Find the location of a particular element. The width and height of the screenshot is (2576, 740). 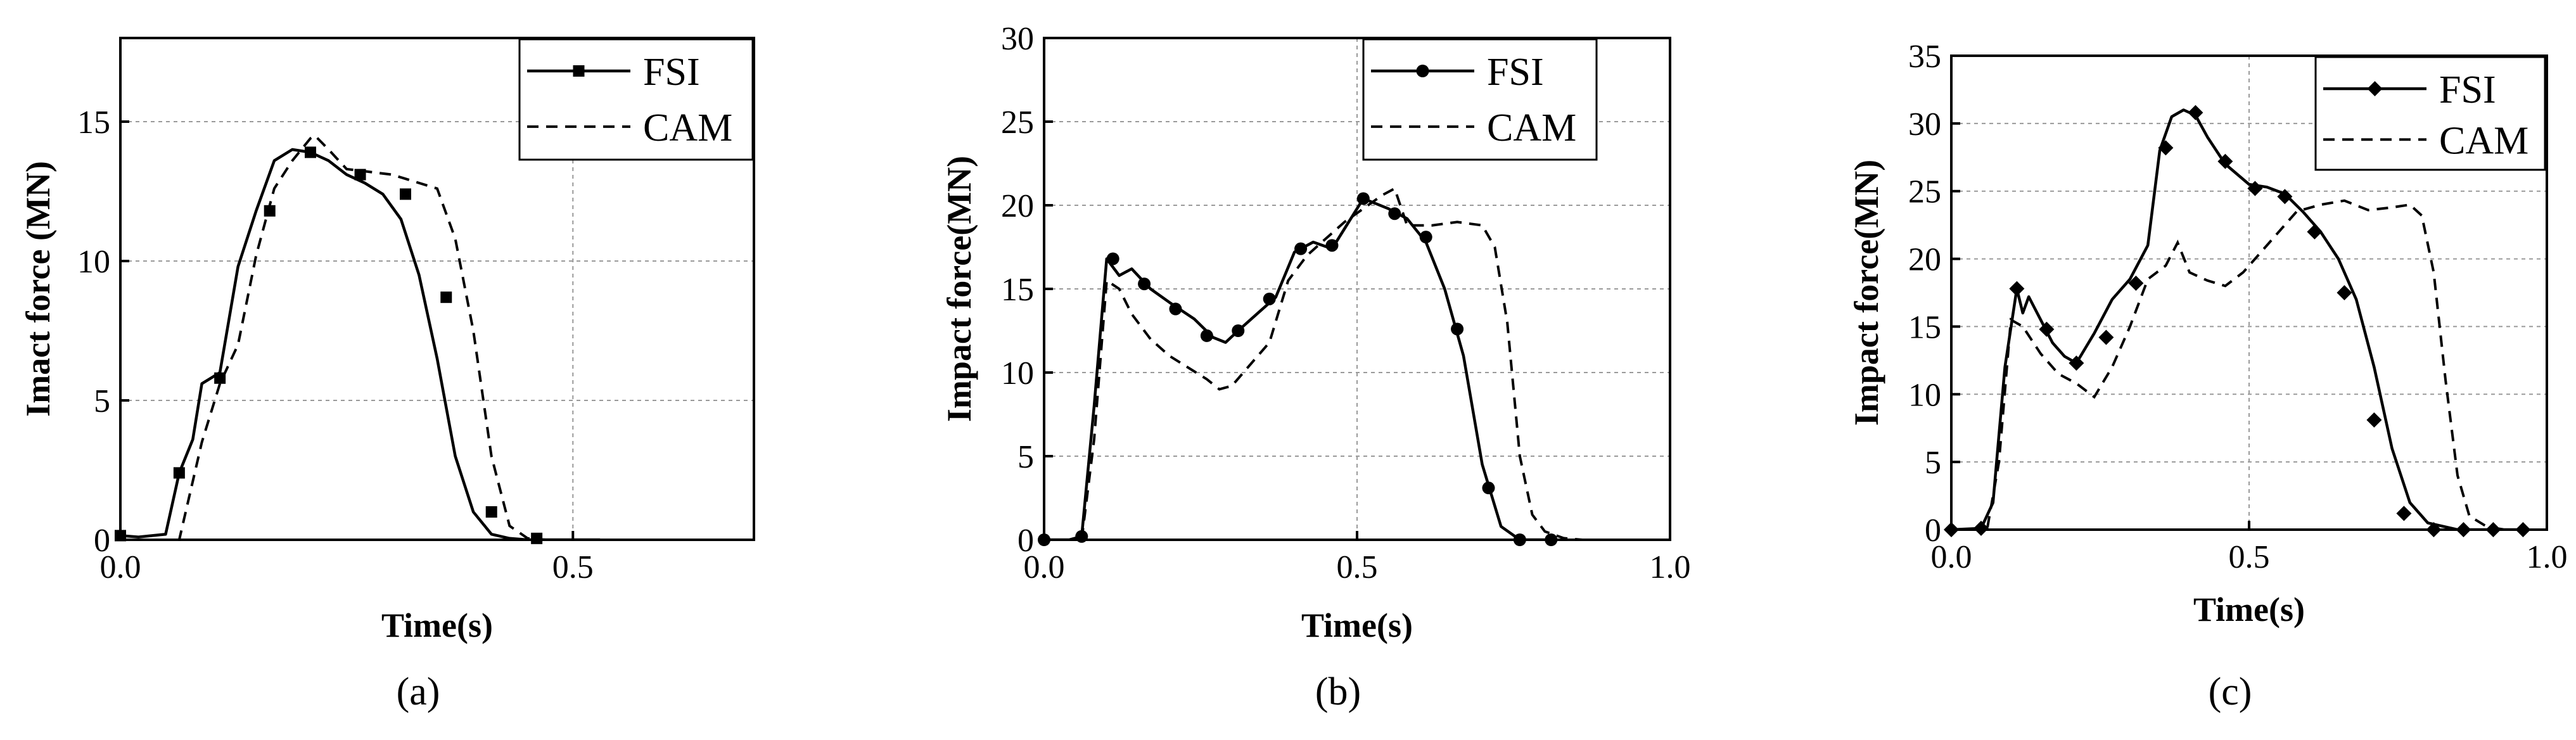

panel-label: (b) is located at coordinates (1338, 691).